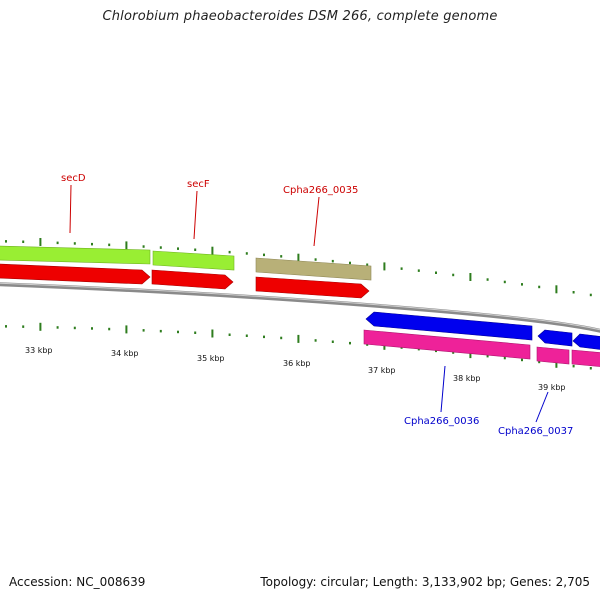 Image resolution: width=600 pixels, height=600 pixels. What do you see at coordinates (75, 274) in the screenshot?
I see `secd-gene-arrow` at bounding box center [75, 274].